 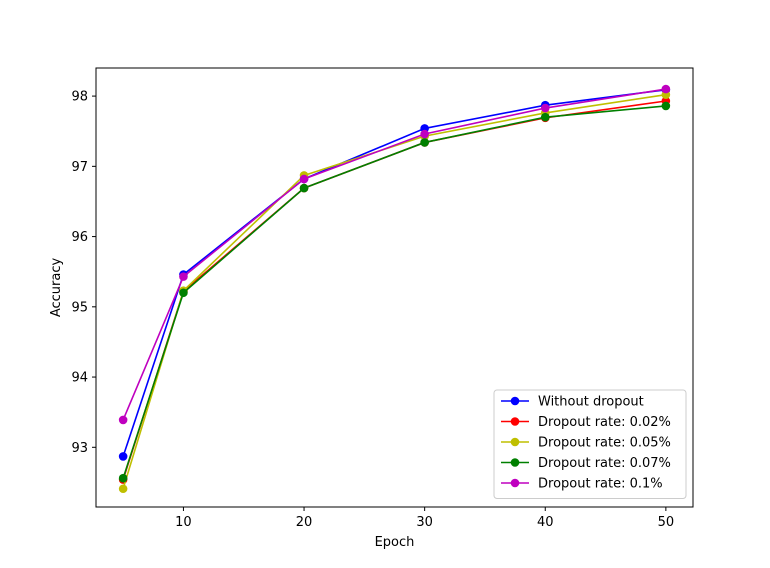 I want to click on y-axis-label: Accuracy, so click(x=56, y=288).